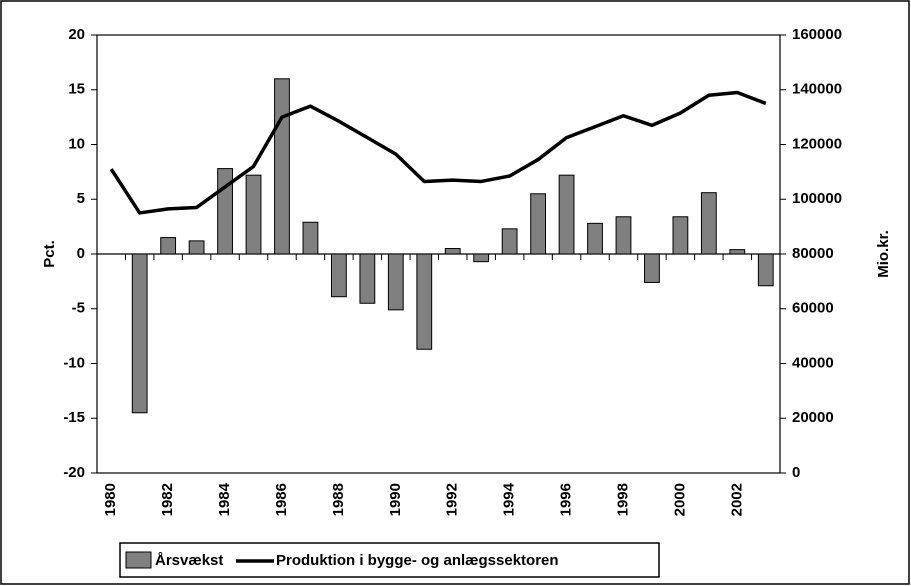  I want to click on x-tick-label: 1984, so click(224, 499).